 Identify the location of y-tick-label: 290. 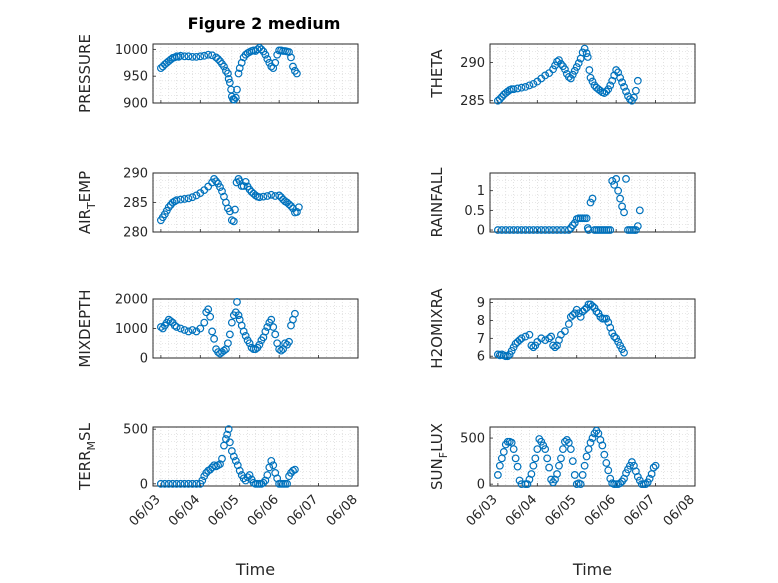
(472, 63).